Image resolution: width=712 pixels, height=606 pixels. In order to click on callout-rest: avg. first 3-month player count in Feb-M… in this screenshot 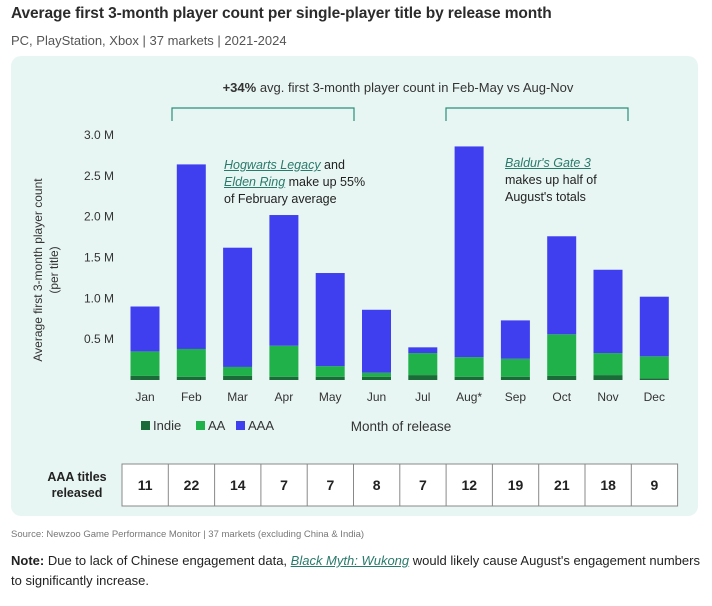, I will do `click(415, 87)`.